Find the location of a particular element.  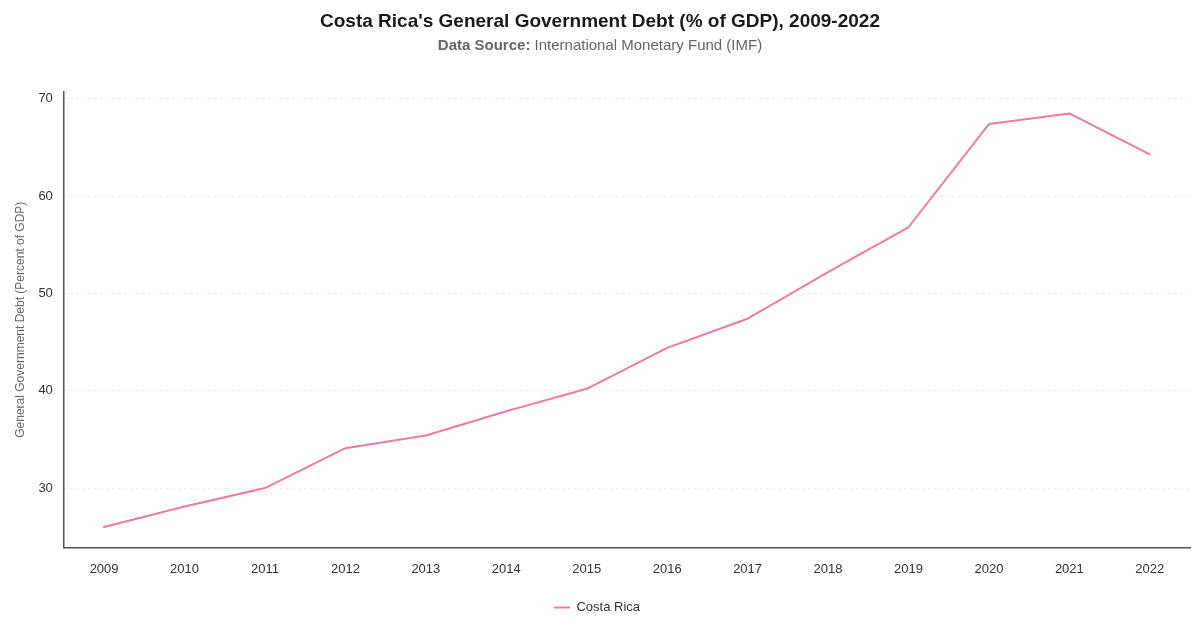

x-tick-label: 2022 is located at coordinates (1150, 568).